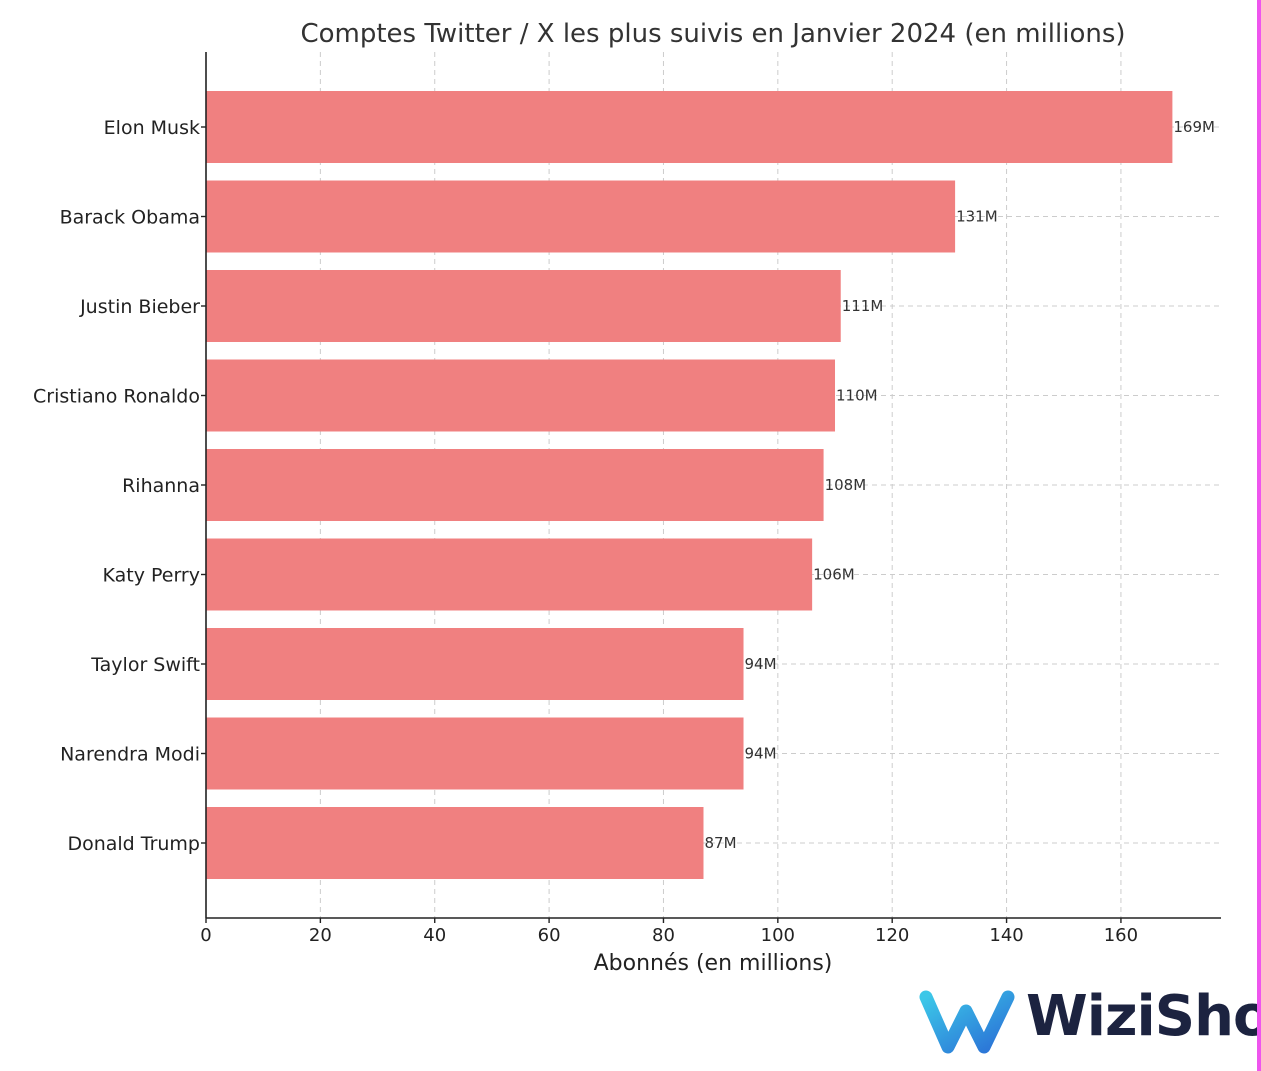 This screenshot has width=1261, height=1071. What do you see at coordinates (834, 575) in the screenshot?
I see `value-label-5: 106M` at bounding box center [834, 575].